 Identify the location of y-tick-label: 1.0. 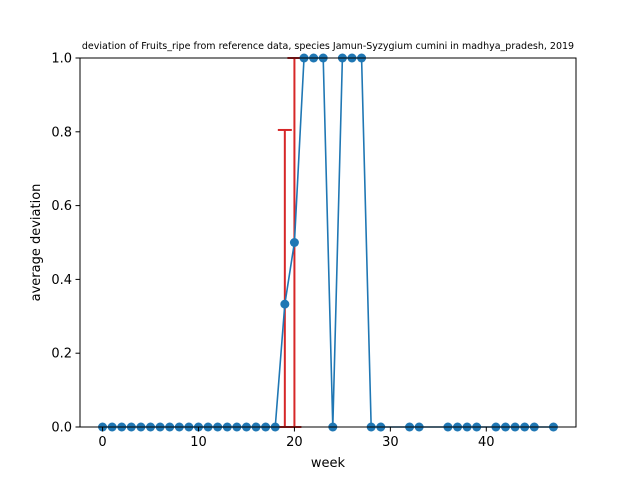
(61, 59).